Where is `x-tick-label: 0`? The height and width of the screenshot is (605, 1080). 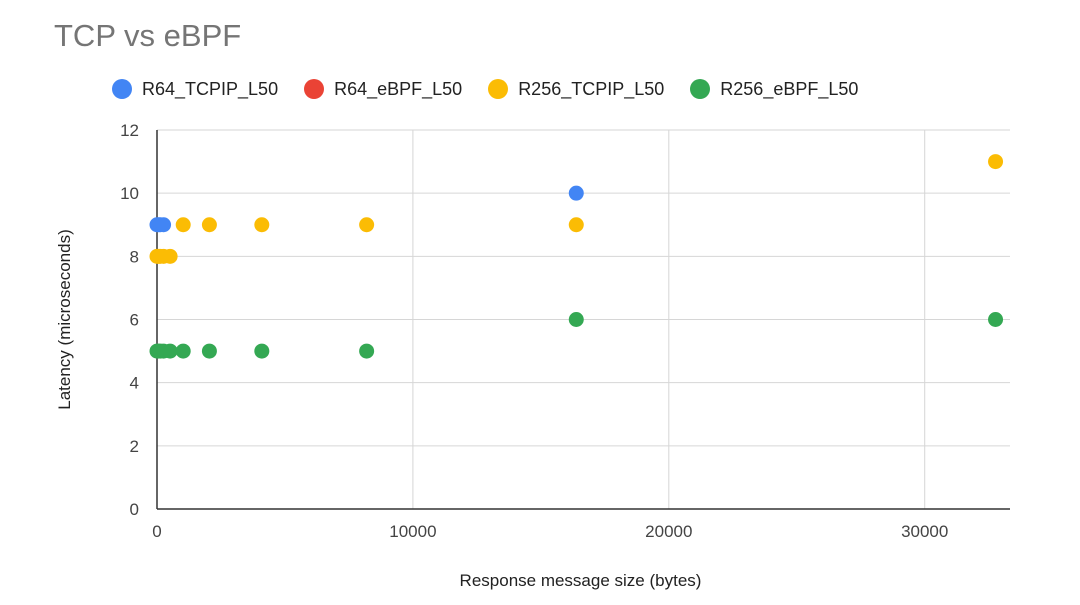 x-tick-label: 0 is located at coordinates (156, 531).